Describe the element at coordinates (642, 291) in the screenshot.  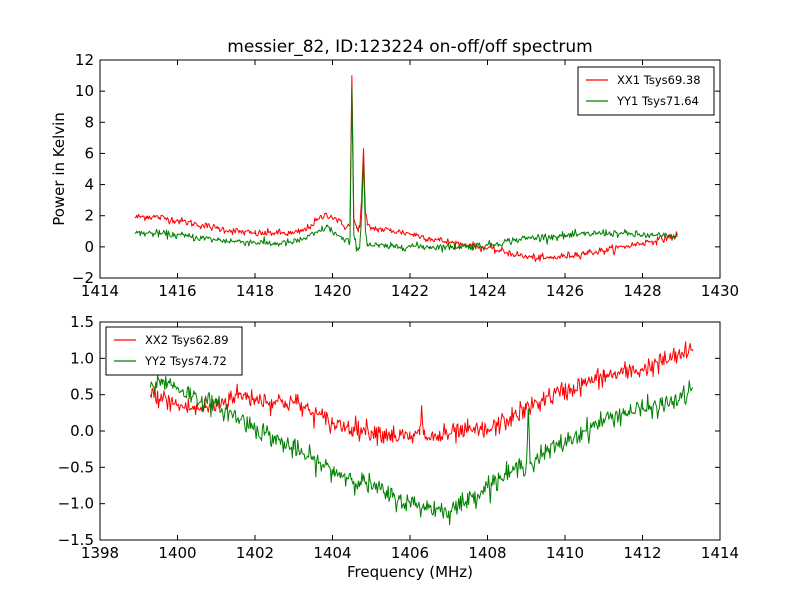
I see `top-x-tick-label: 1428` at that location.